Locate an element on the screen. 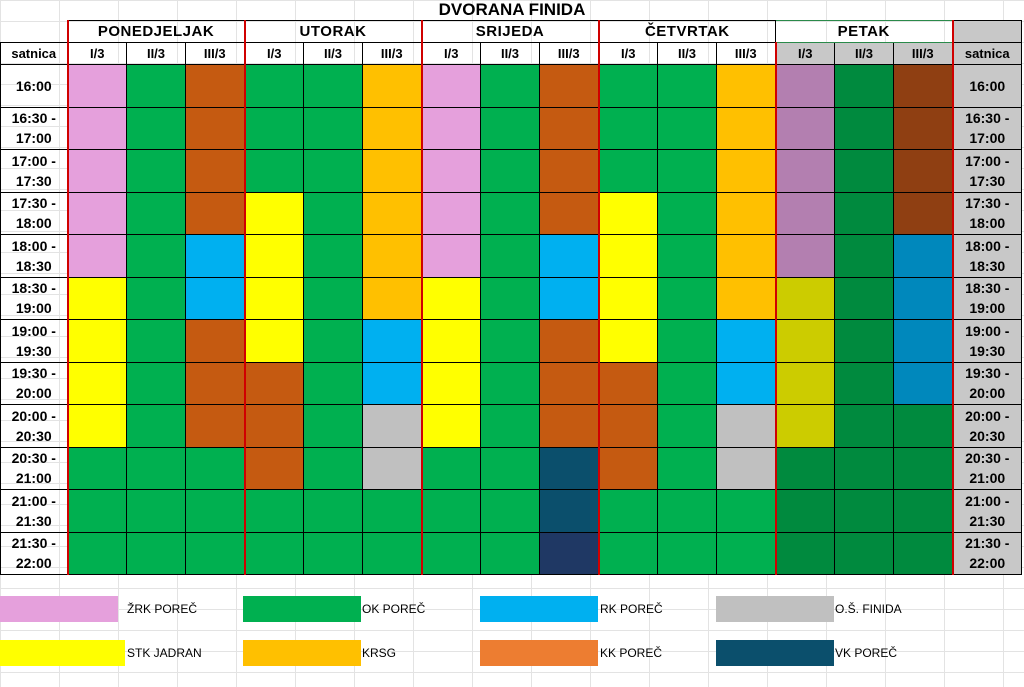 The height and width of the screenshot is (687, 1024). slot-srijeda-3-vk is located at coordinates (569, 511).